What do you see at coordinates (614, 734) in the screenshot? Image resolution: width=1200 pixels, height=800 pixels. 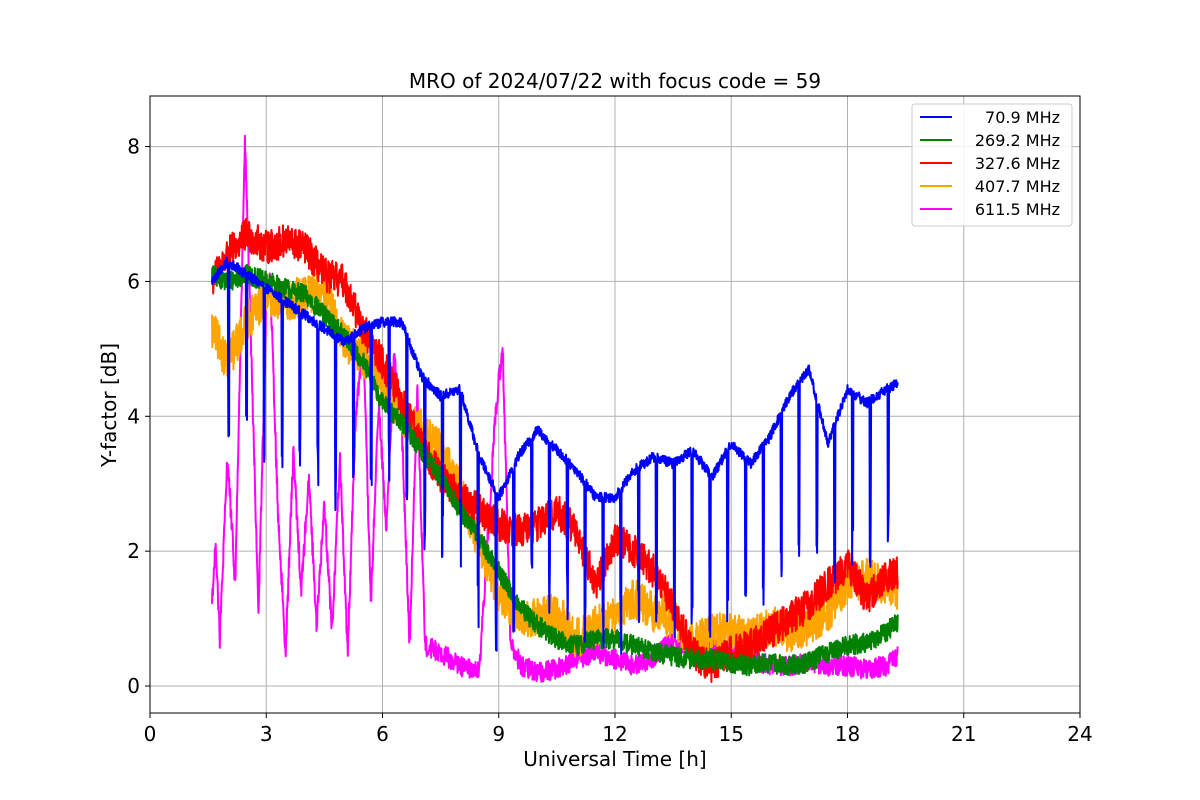 I see `x-tick-label: 12` at bounding box center [614, 734].